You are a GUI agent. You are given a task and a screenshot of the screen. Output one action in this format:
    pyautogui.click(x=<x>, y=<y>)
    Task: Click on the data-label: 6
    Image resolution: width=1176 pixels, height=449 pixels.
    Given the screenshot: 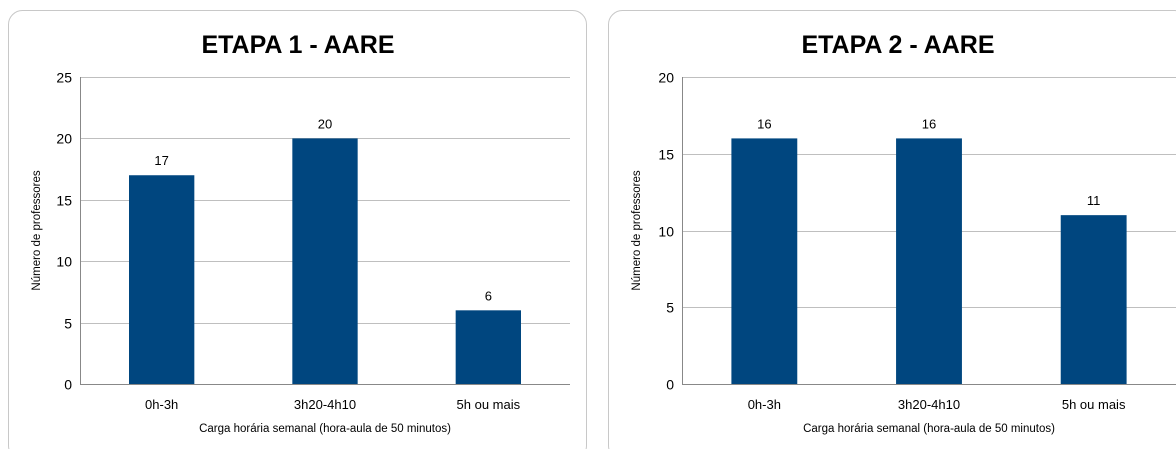 What is the action you would take?
    pyautogui.click(x=488, y=295)
    